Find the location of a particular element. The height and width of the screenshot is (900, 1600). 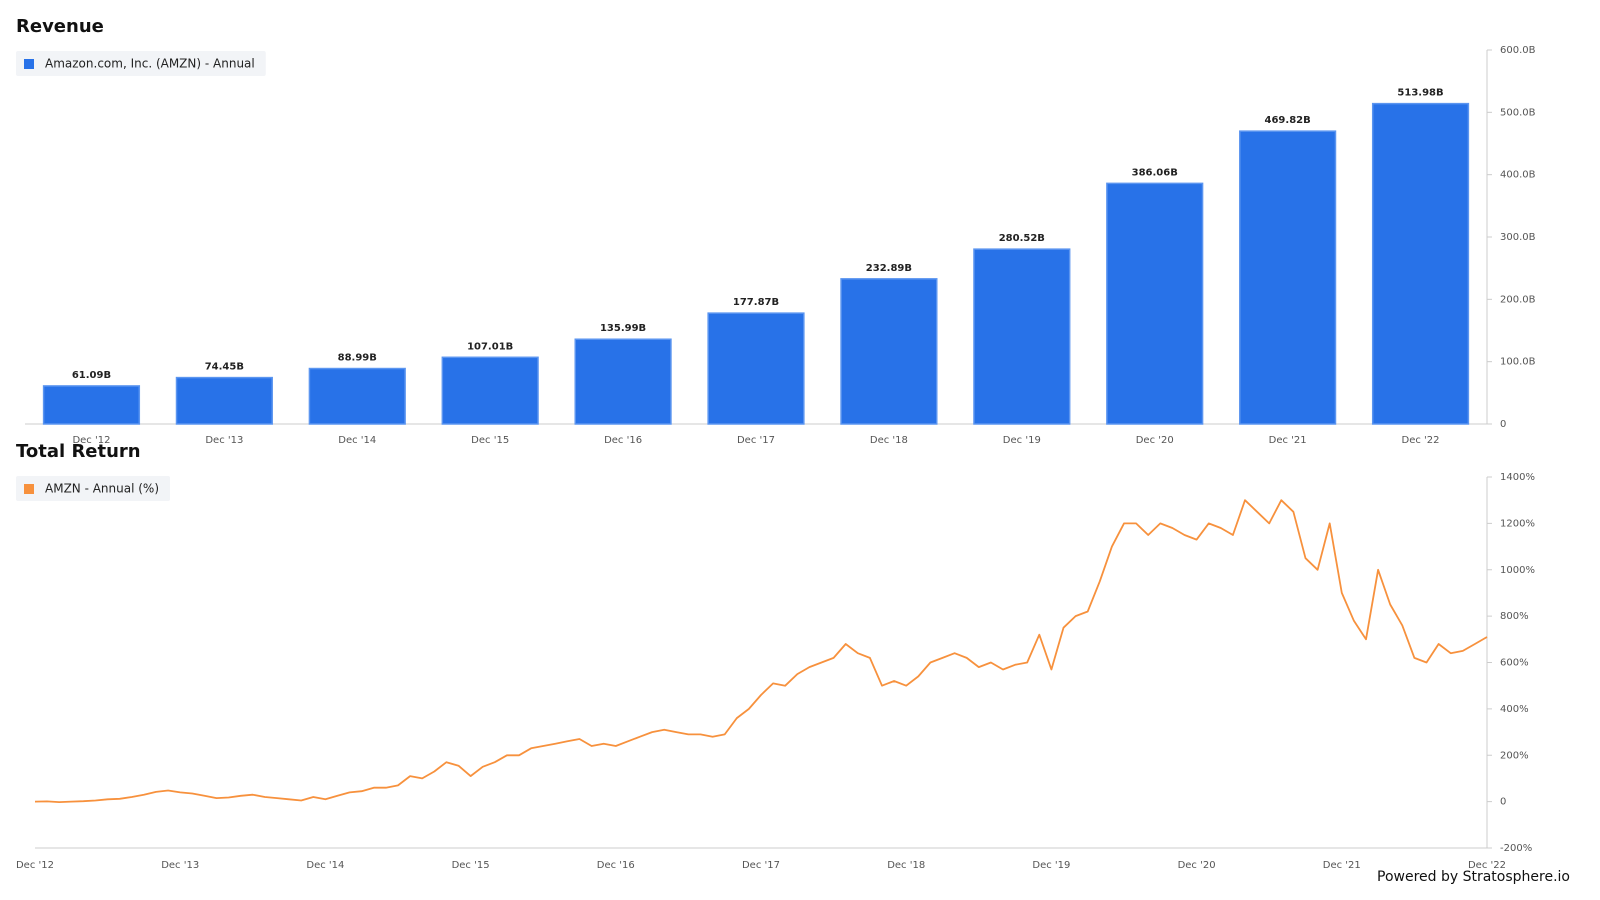

value-label: 88.99B is located at coordinates (357, 358).